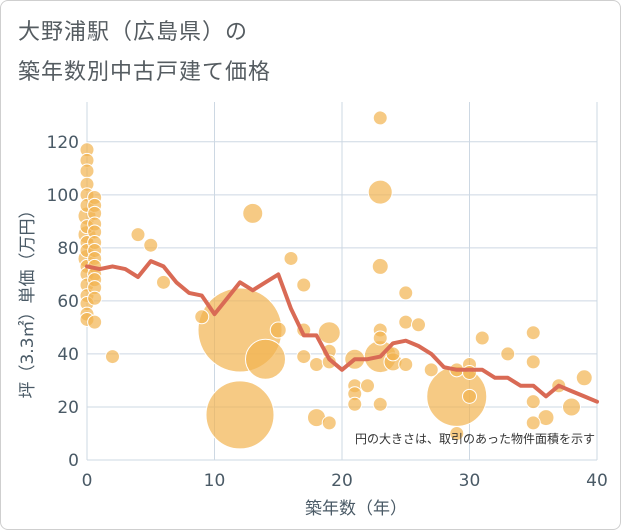 The height and width of the screenshot is (530, 621). Describe the element at coordinates (597, 481) in the screenshot. I see `x-tick-label: 40` at that location.